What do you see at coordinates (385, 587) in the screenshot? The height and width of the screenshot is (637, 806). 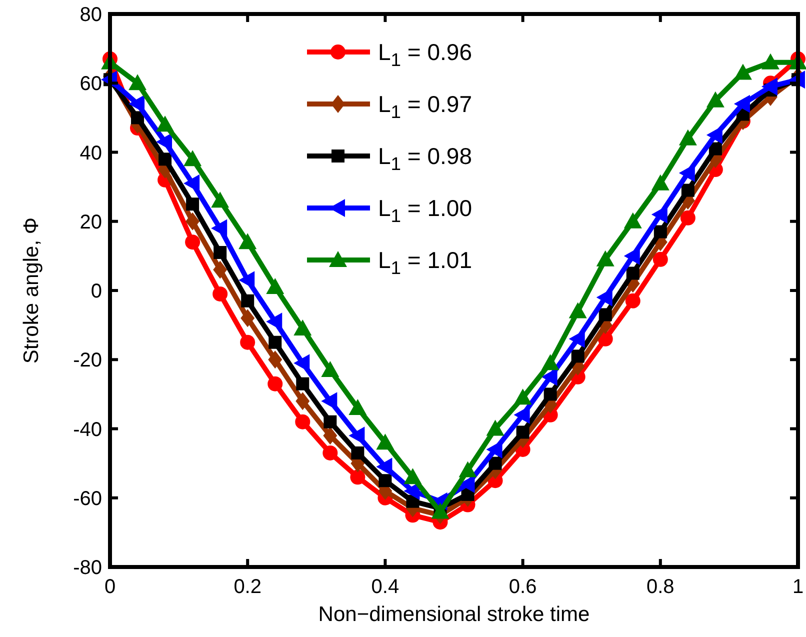 I see `x-tick-label: 0.4` at bounding box center [385, 587].